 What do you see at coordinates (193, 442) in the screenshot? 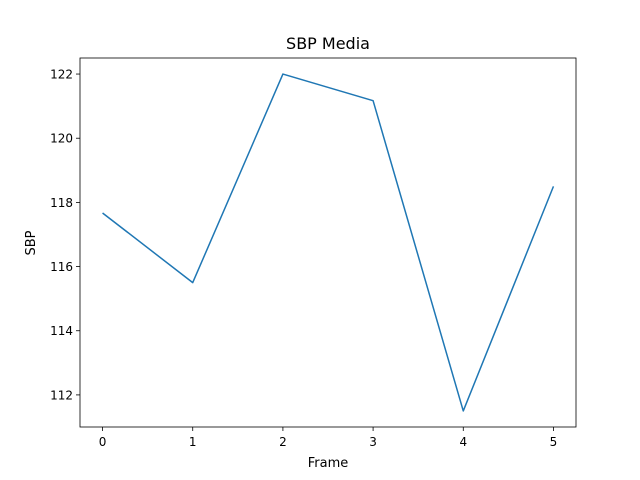
I see `x-tick-label: 1` at bounding box center [193, 442].